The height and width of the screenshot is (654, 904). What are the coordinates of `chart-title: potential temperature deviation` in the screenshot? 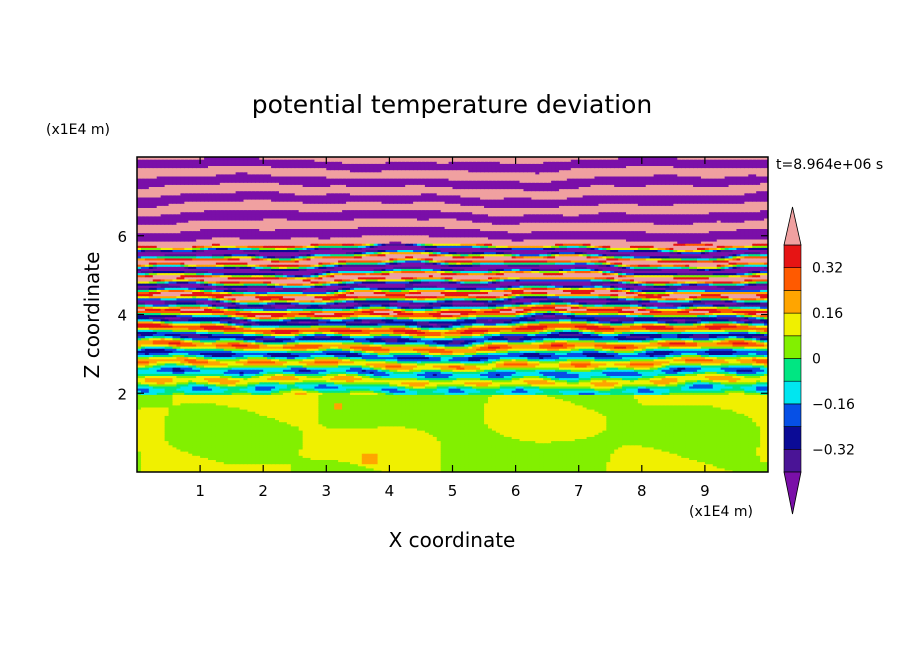 It's located at (452, 104).